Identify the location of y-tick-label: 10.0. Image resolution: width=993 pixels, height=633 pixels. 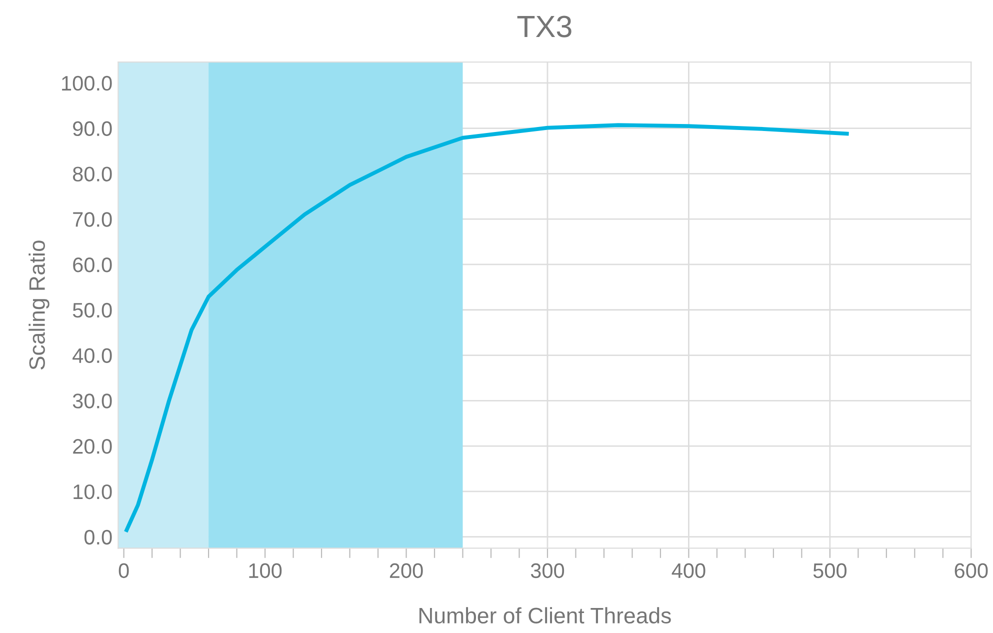
(93, 492).